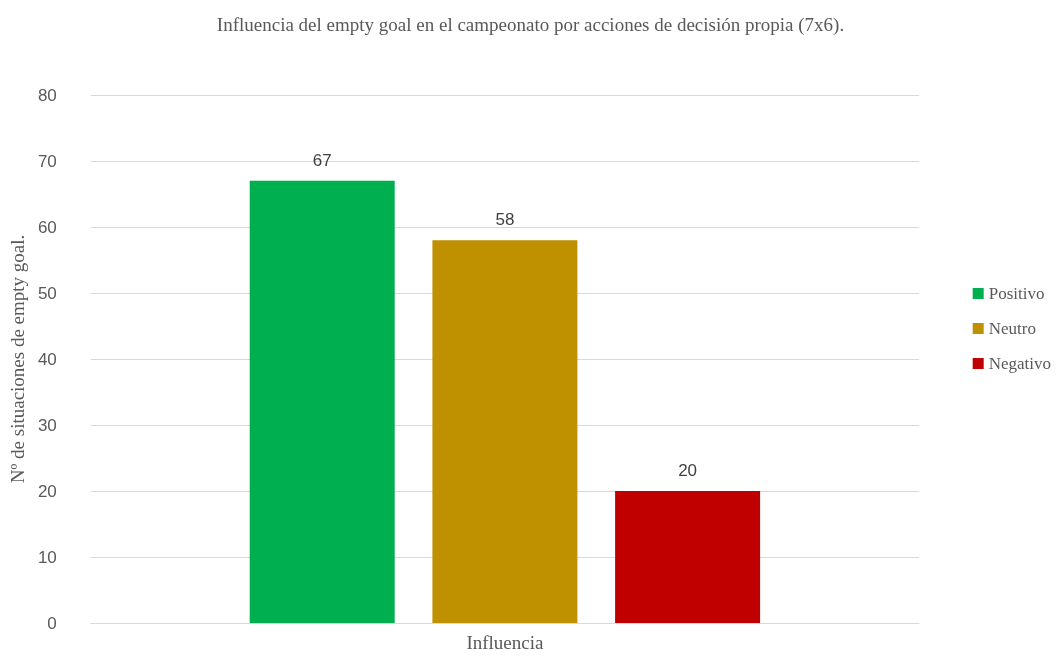 The height and width of the screenshot is (657, 1061). Describe the element at coordinates (47, 95) in the screenshot. I see `y-tick-label: 80` at that location.